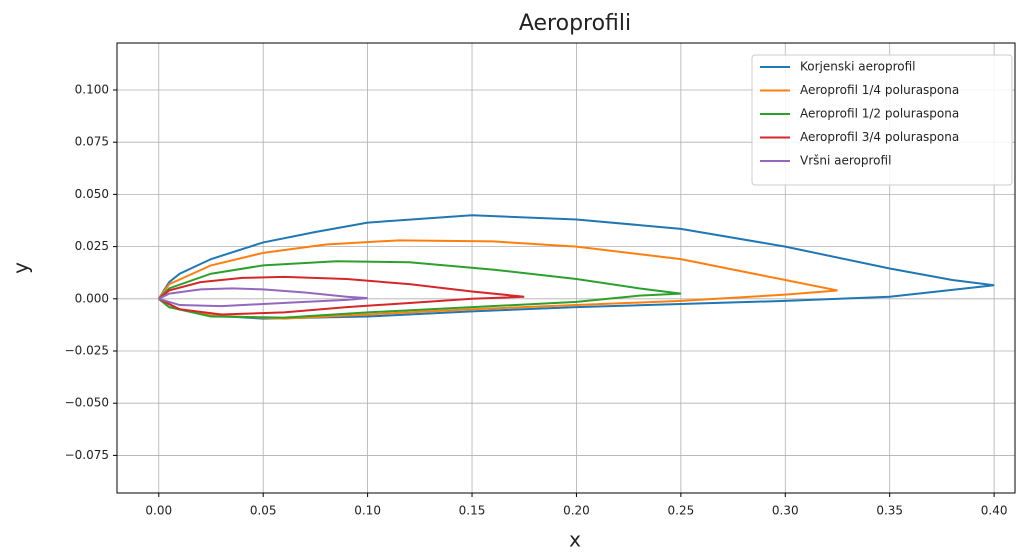 Image resolution: width=1029 pixels, height=556 pixels. Describe the element at coordinates (681, 511) in the screenshot. I see `x-tick-label: 0.25` at that location.